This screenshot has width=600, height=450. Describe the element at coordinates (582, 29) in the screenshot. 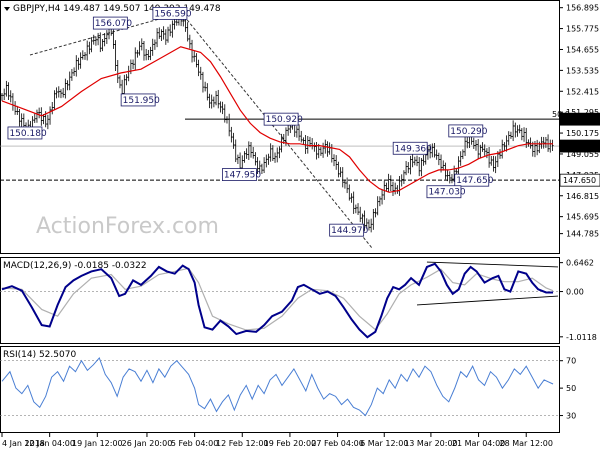

I see `price-tick-label: 155.775` at that location.